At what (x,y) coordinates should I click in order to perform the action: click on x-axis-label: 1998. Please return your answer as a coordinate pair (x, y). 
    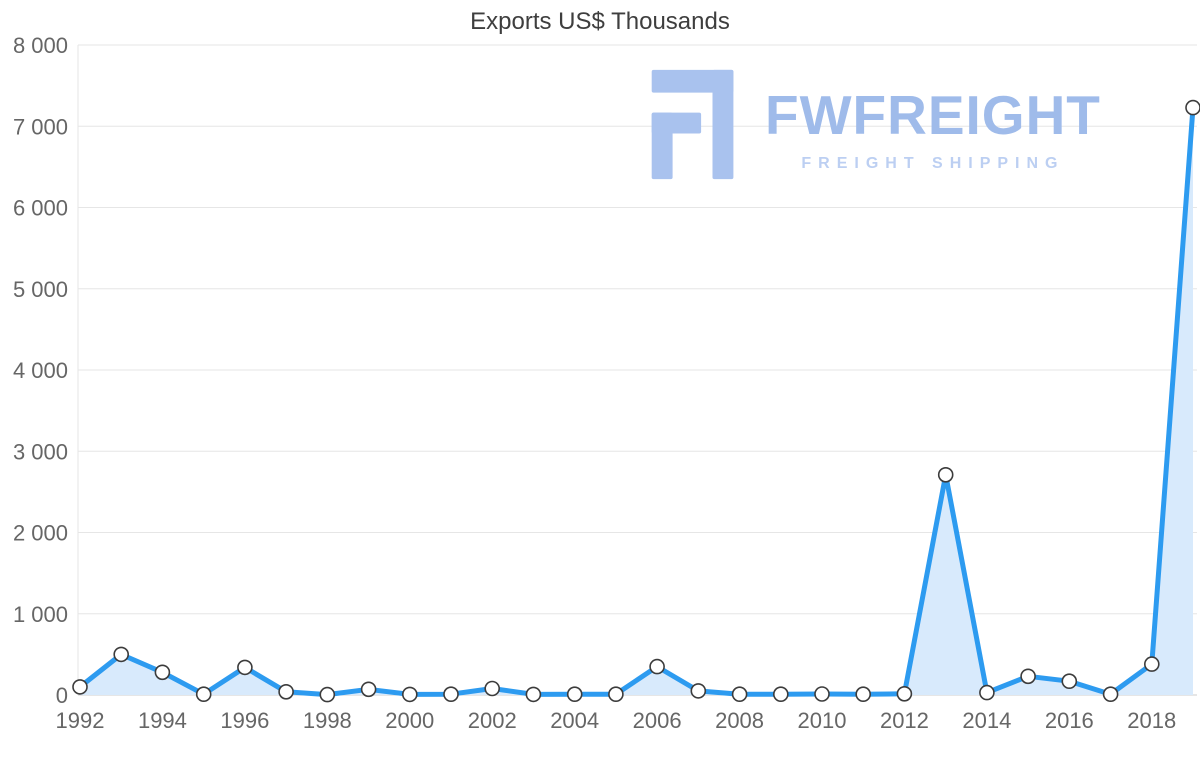
    Looking at the image, I should click on (327, 720).